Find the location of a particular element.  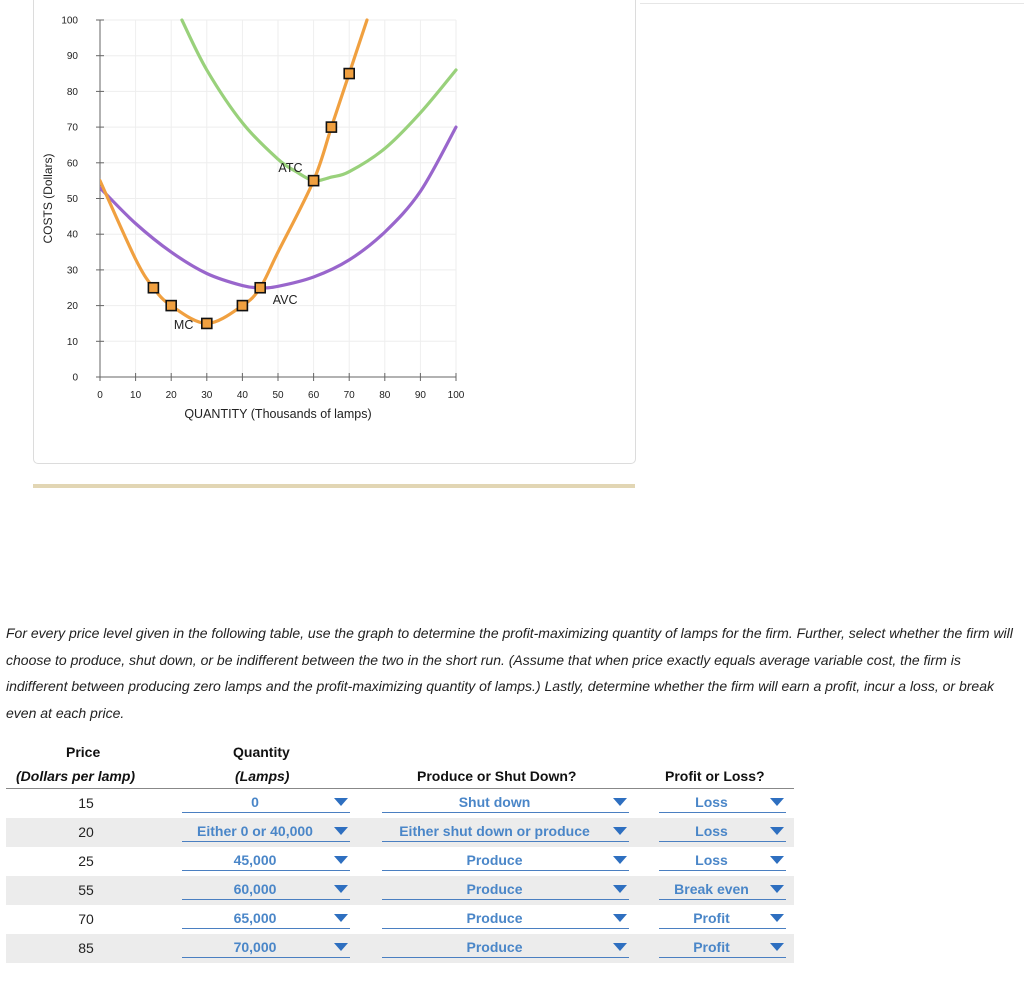

price-cell: 55 is located at coordinates (86, 890).